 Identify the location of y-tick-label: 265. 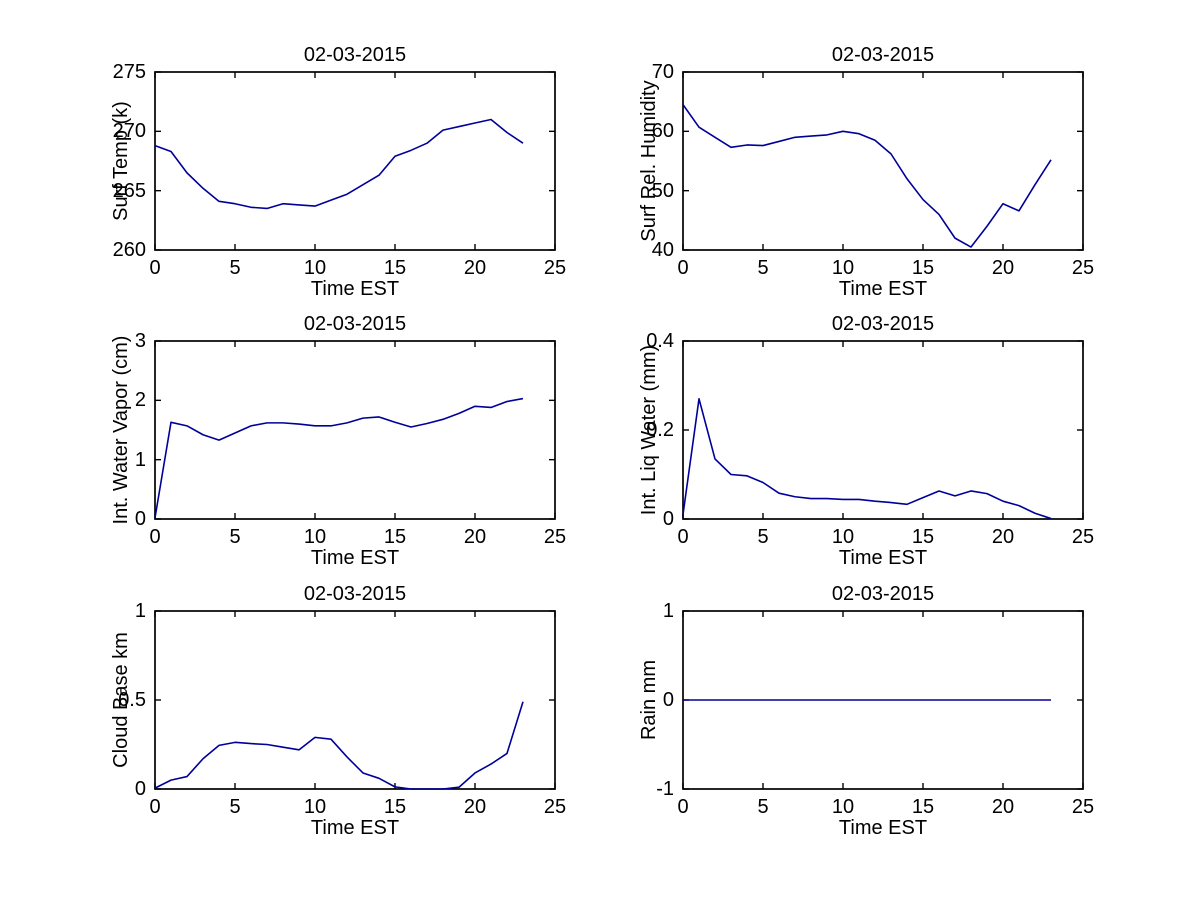
(129, 190).